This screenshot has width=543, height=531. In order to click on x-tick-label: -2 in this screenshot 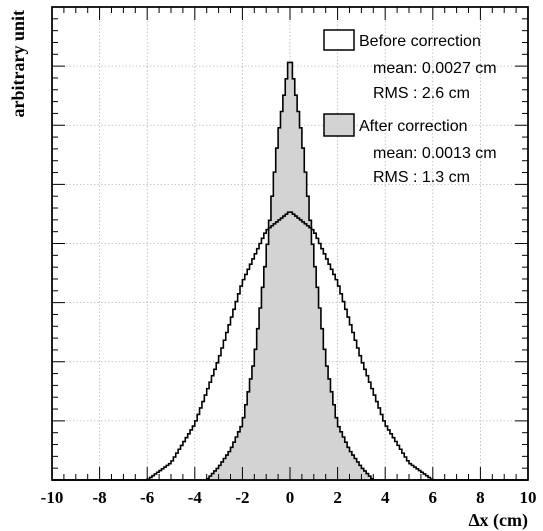, I will do `click(242, 497)`.